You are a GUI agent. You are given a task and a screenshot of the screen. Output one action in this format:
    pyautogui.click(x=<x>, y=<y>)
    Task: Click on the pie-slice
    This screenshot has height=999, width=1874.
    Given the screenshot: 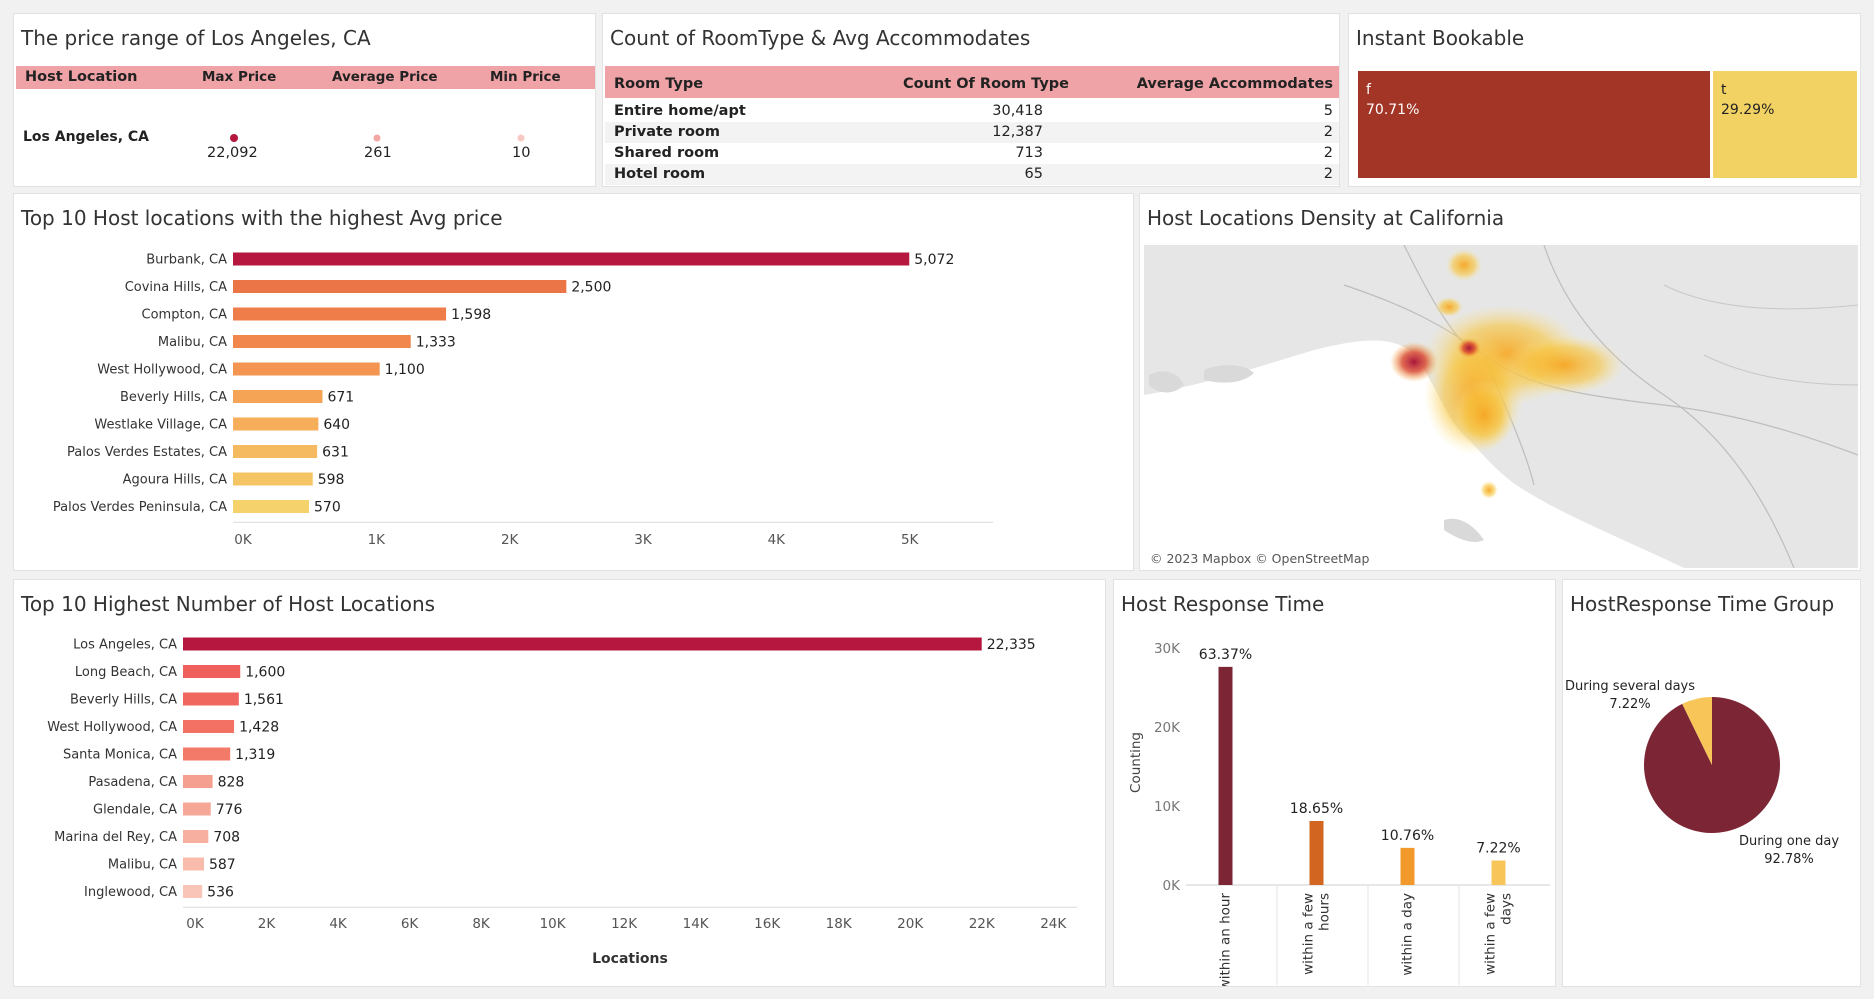 What is the action you would take?
    pyautogui.click(x=1697, y=731)
    